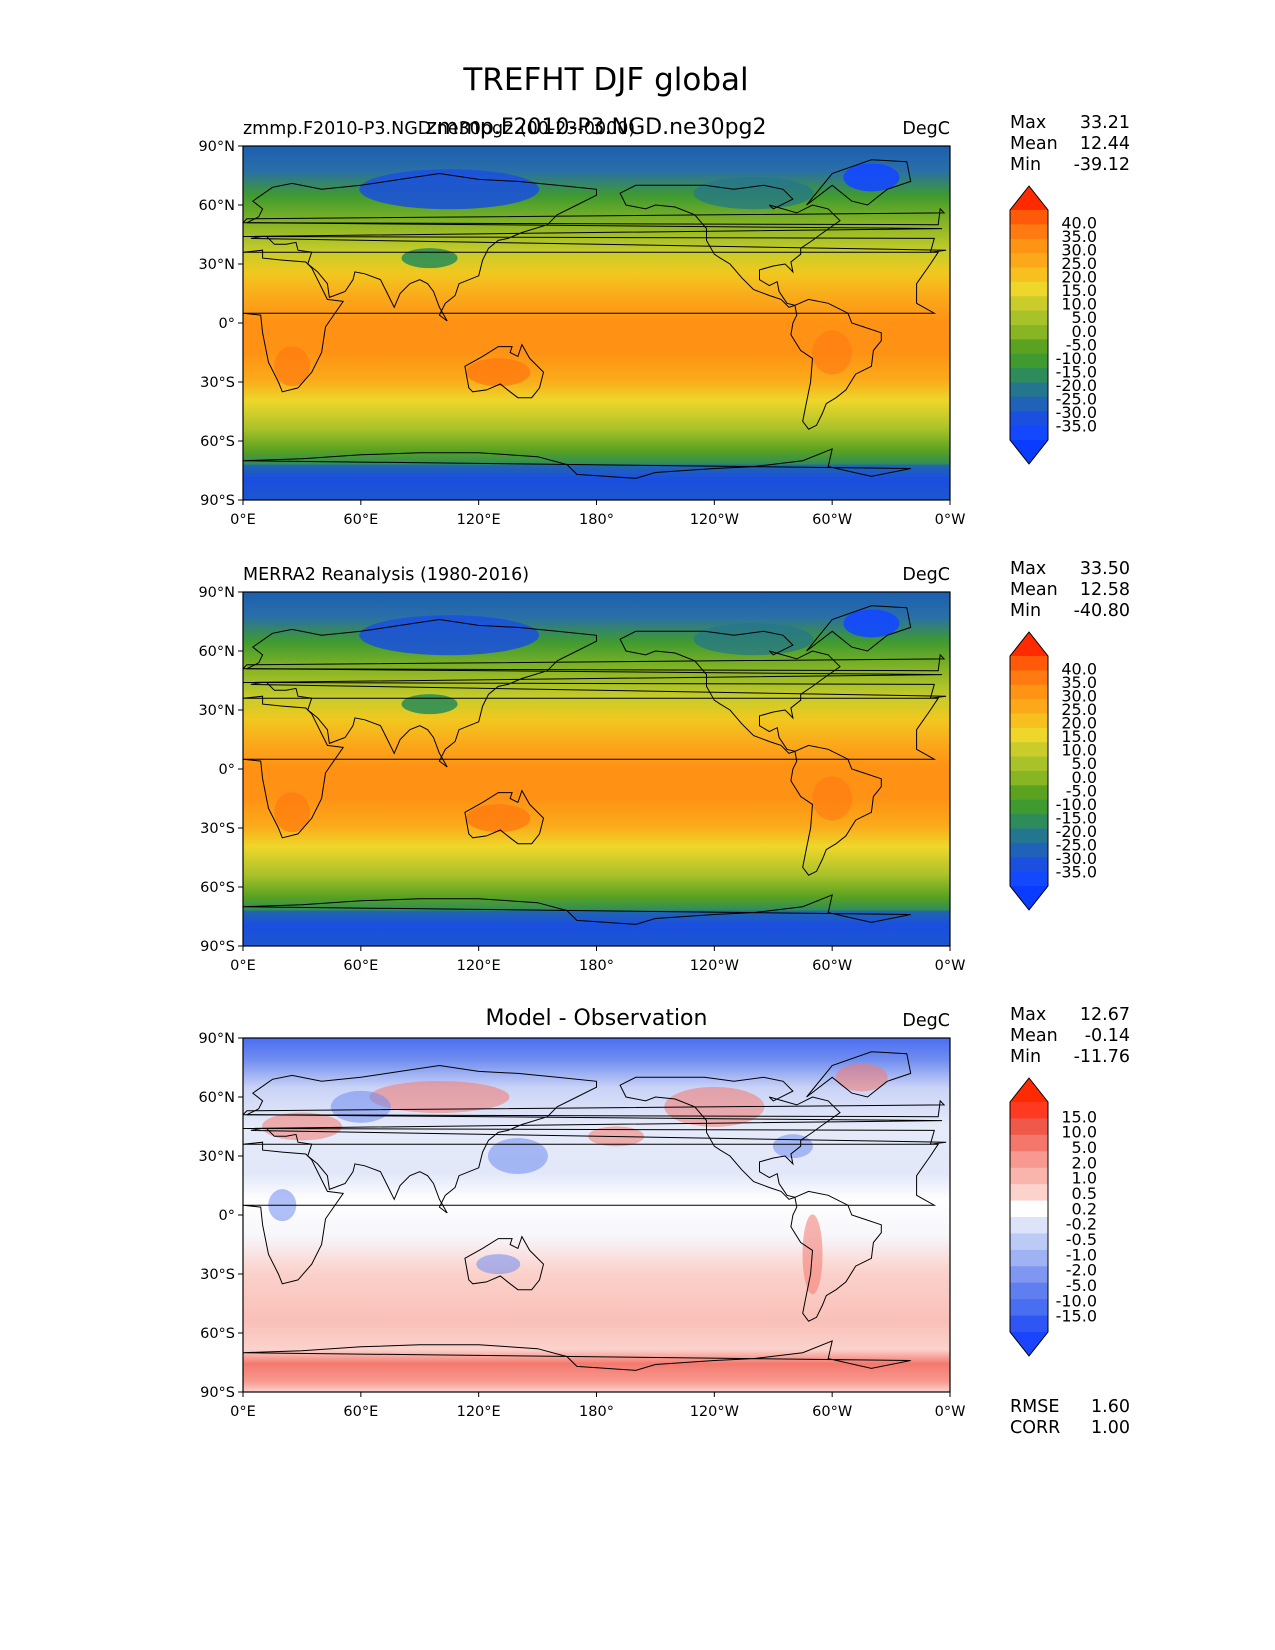 This screenshot has width=1275, height=1650. I want to click on colorbar-tick-label: 35.0, so click(1079, 682).